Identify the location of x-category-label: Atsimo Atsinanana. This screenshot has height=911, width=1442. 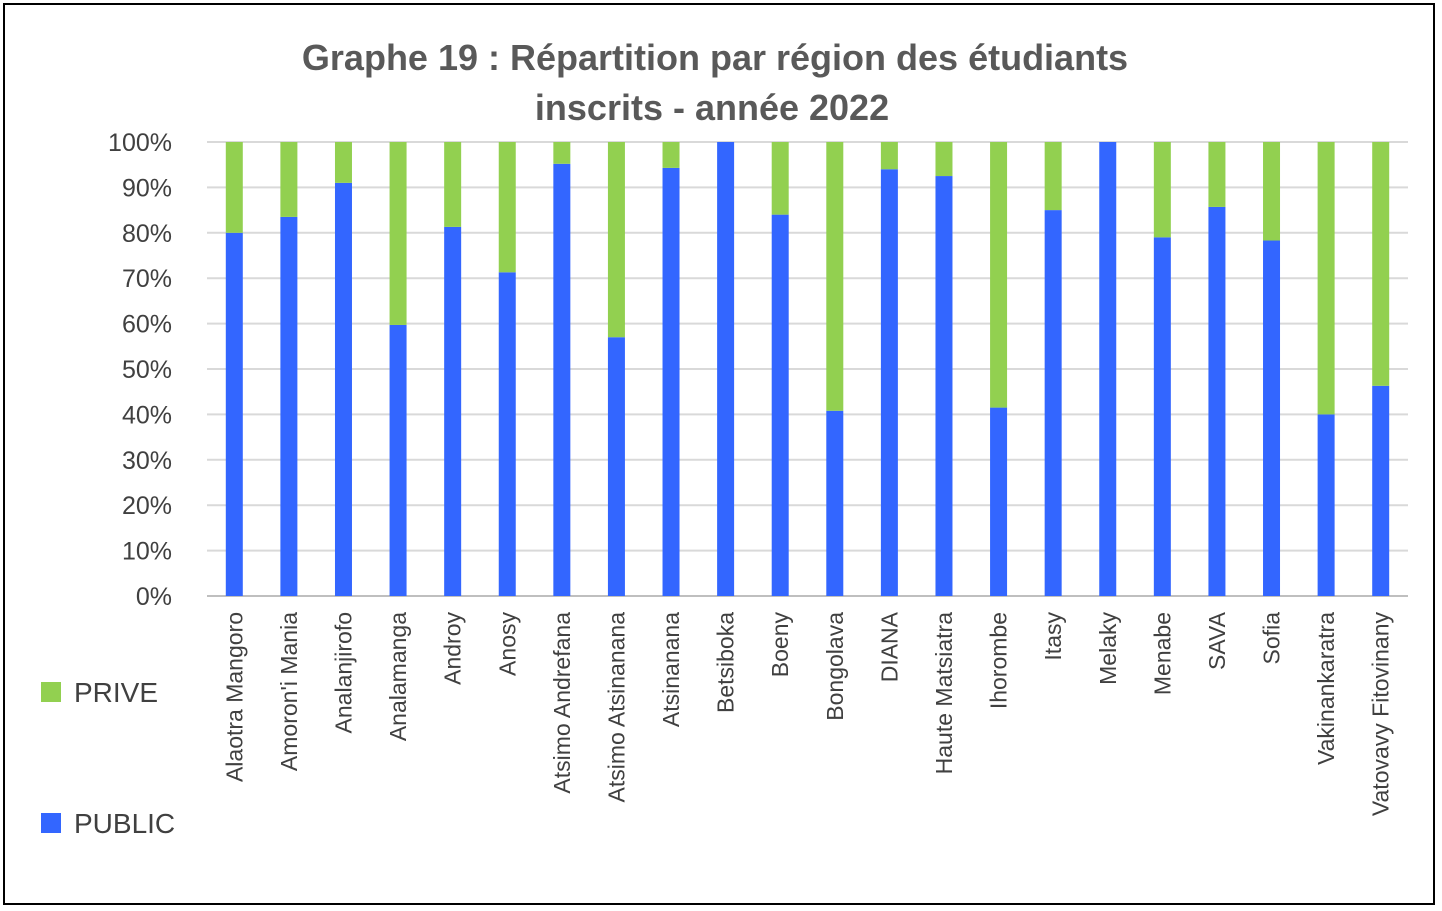
(616, 707).